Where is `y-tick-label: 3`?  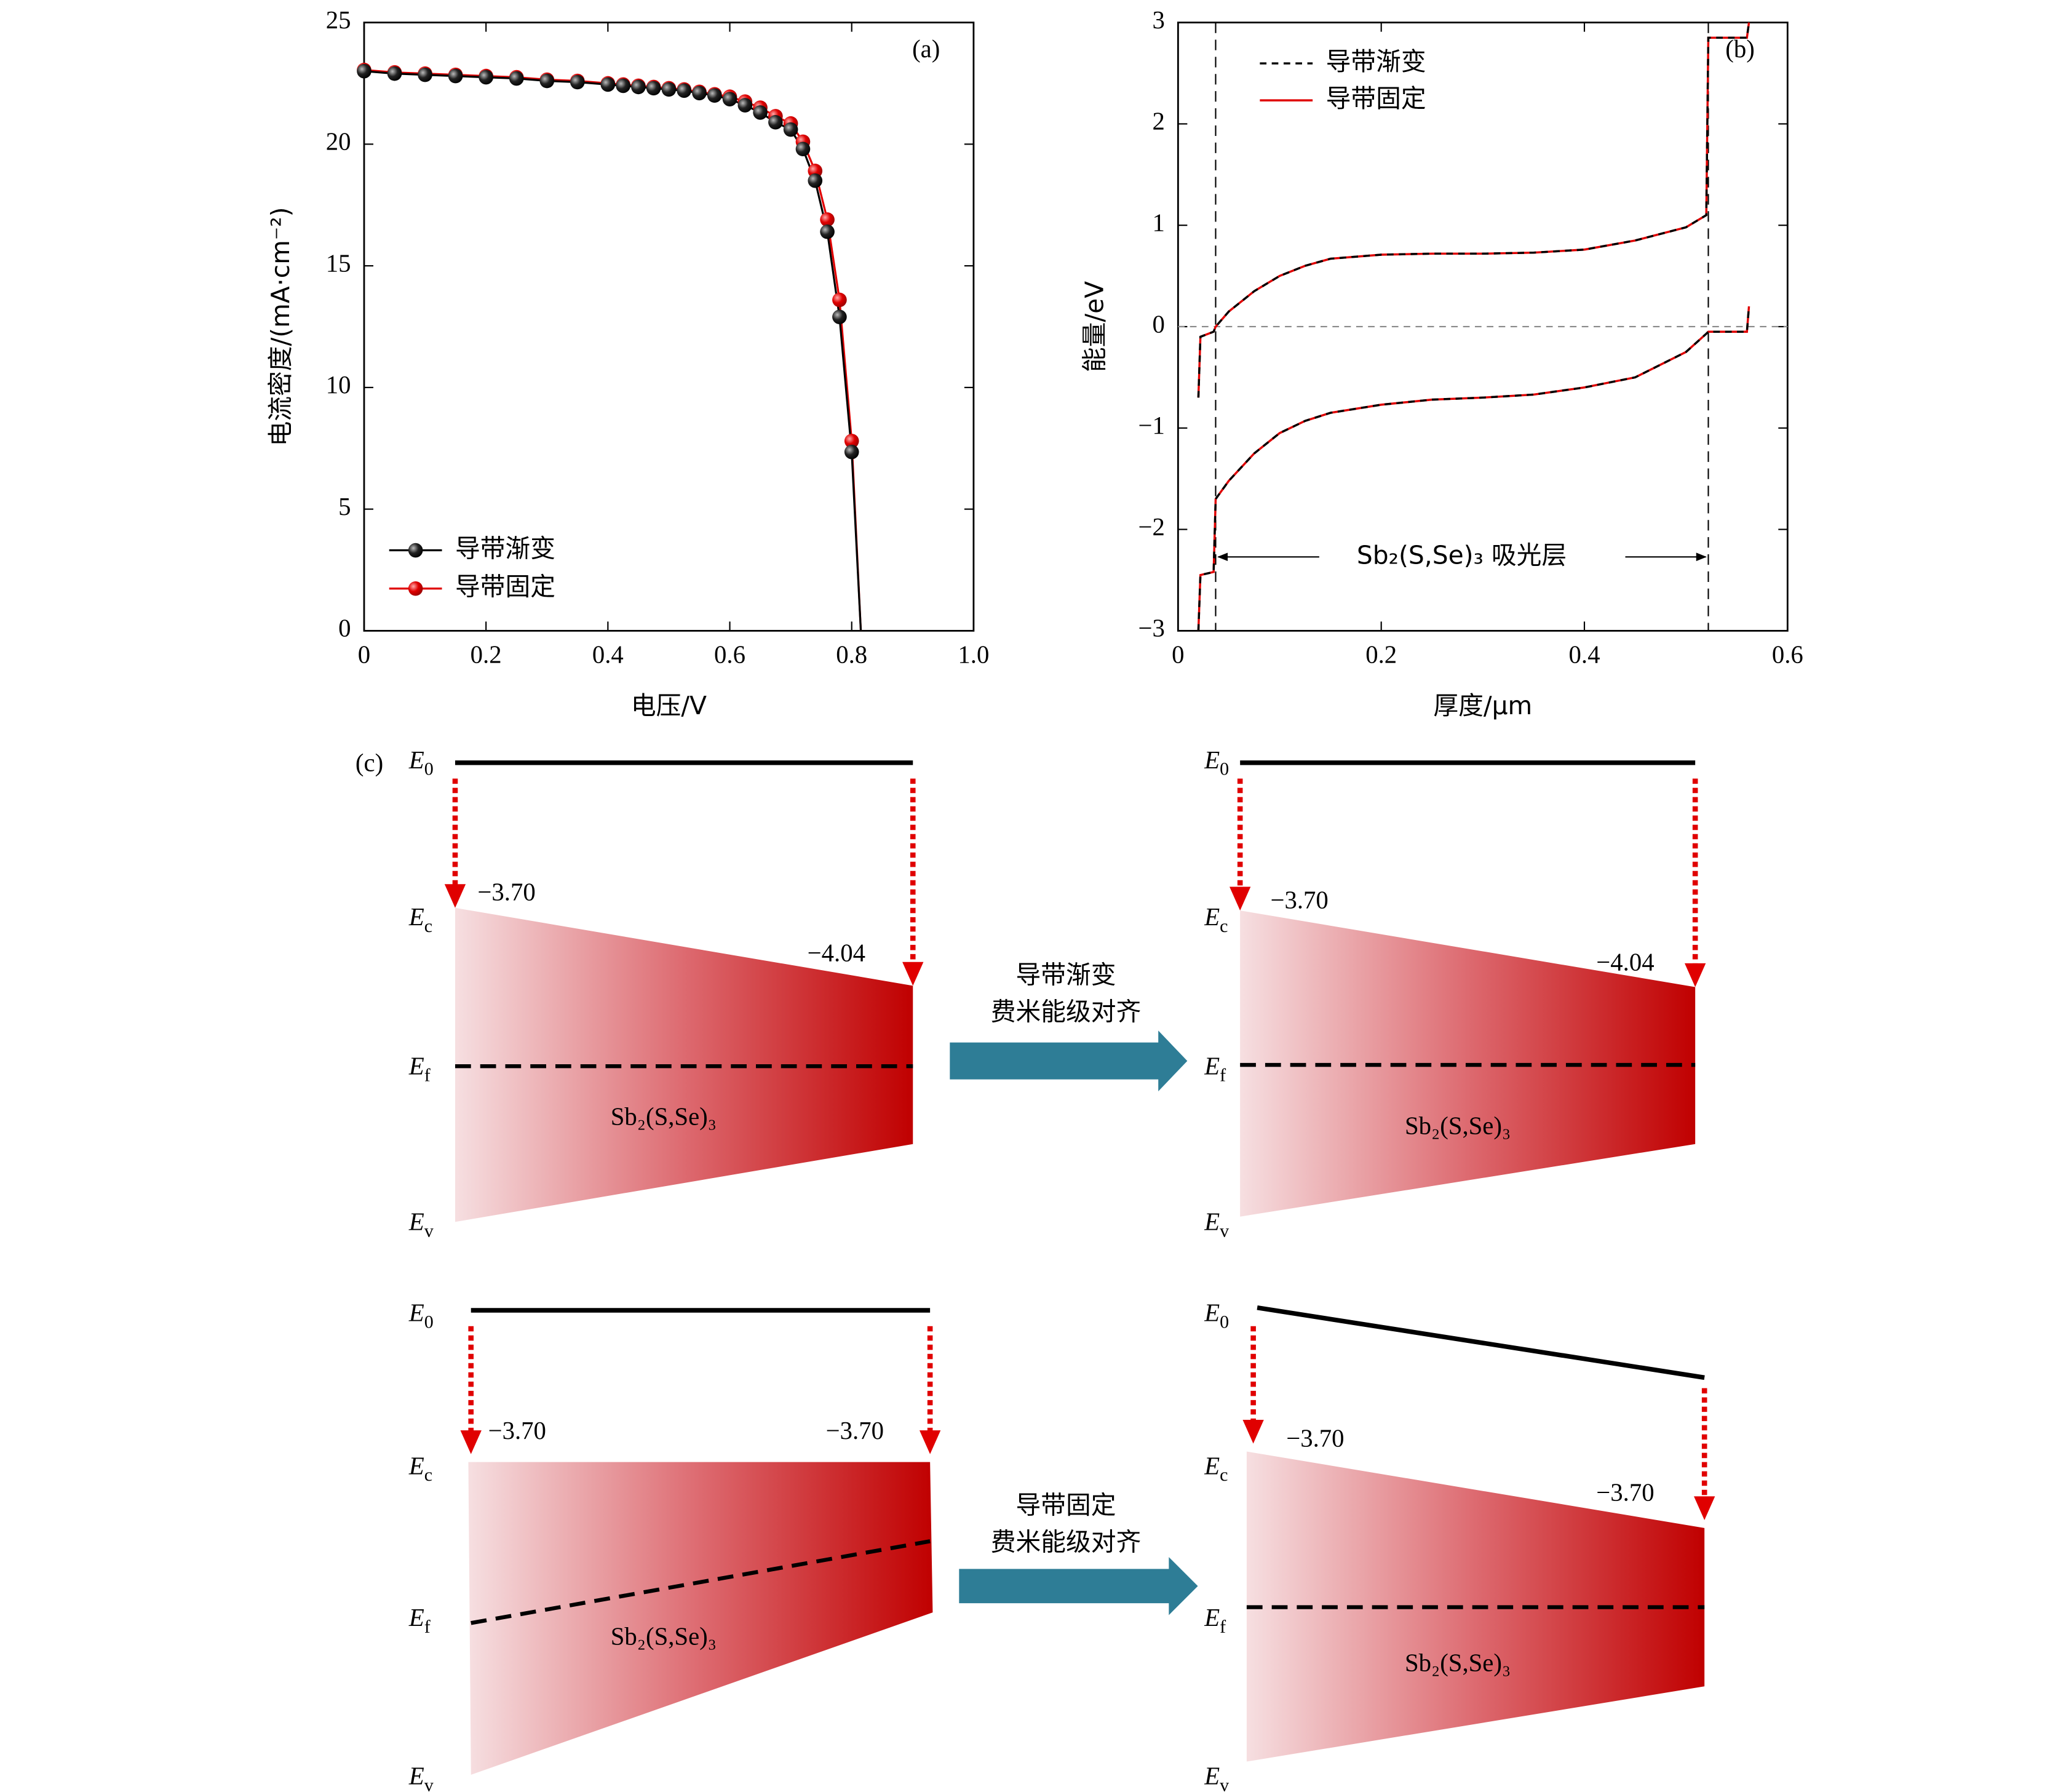
y-tick-label: 3 is located at coordinates (1159, 20).